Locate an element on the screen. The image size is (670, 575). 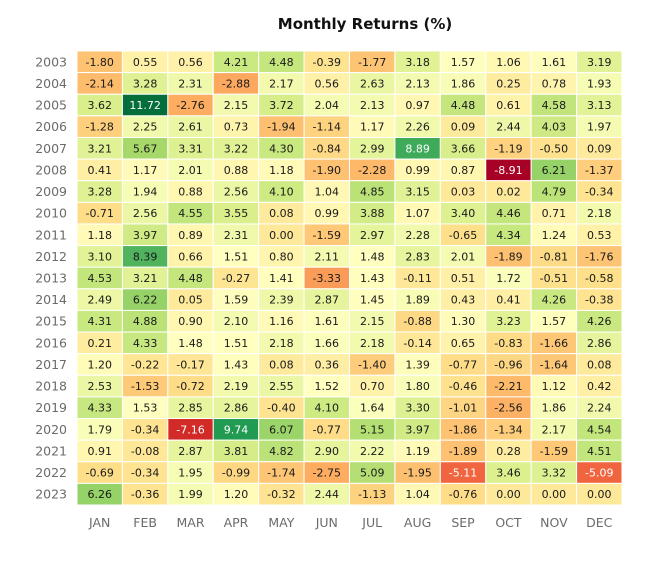
cell-value-label: 1.72 is located at coordinates (508, 278).